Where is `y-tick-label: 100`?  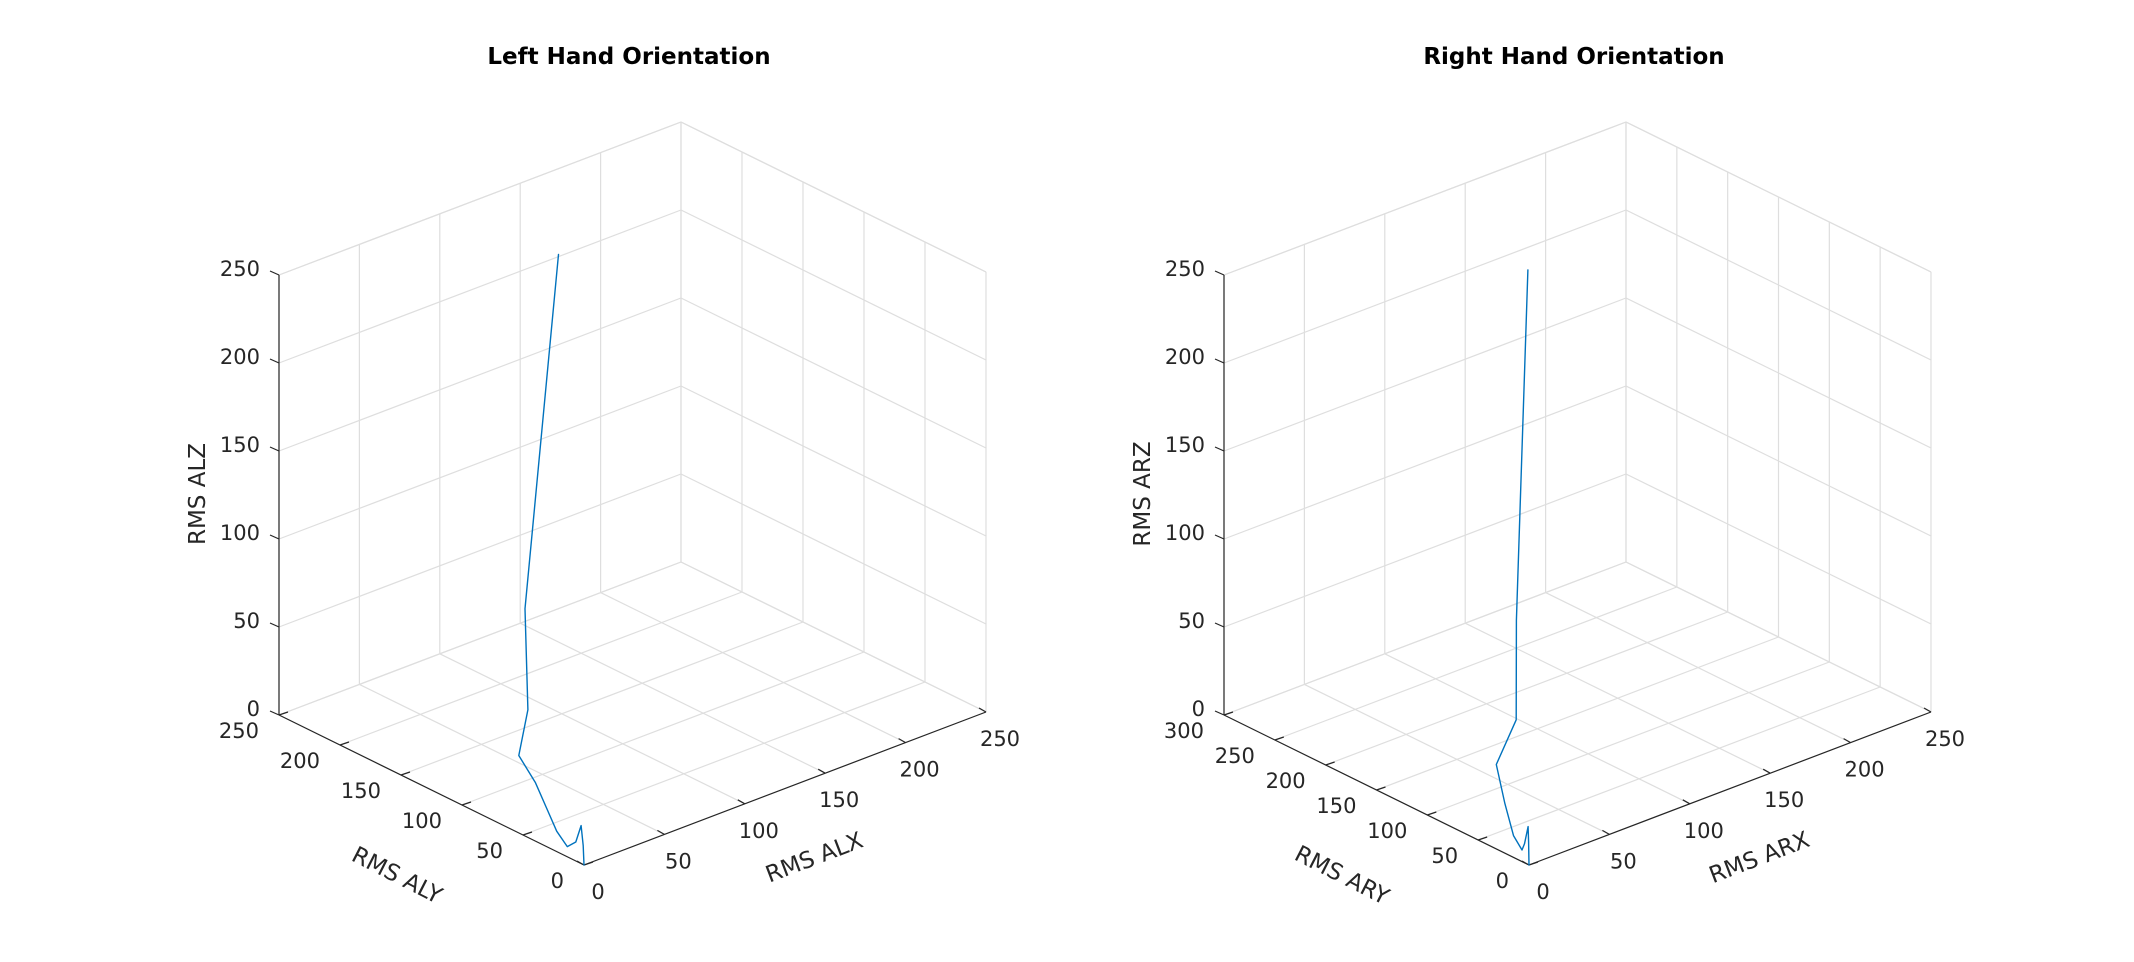
y-tick-label: 100 is located at coordinates (1387, 831).